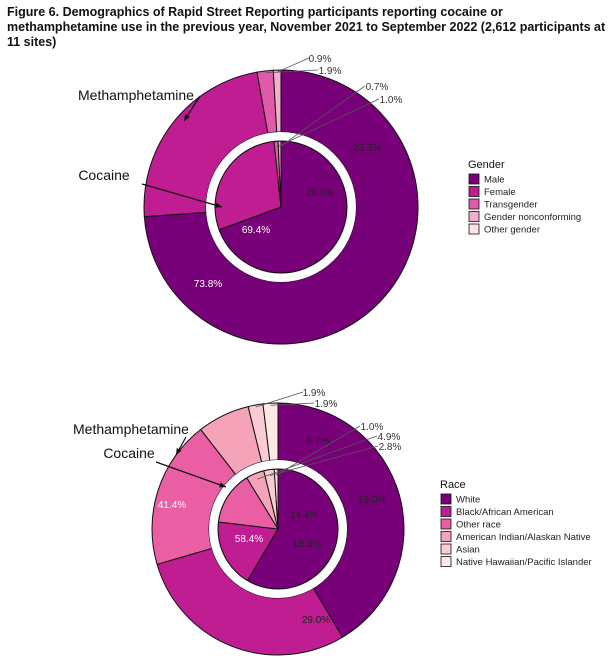 Image resolution: width=616 pixels, height=663 pixels. Describe the element at coordinates (182, 195) in the screenshot. I see `gender-ring-arrow-cocaine` at that location.